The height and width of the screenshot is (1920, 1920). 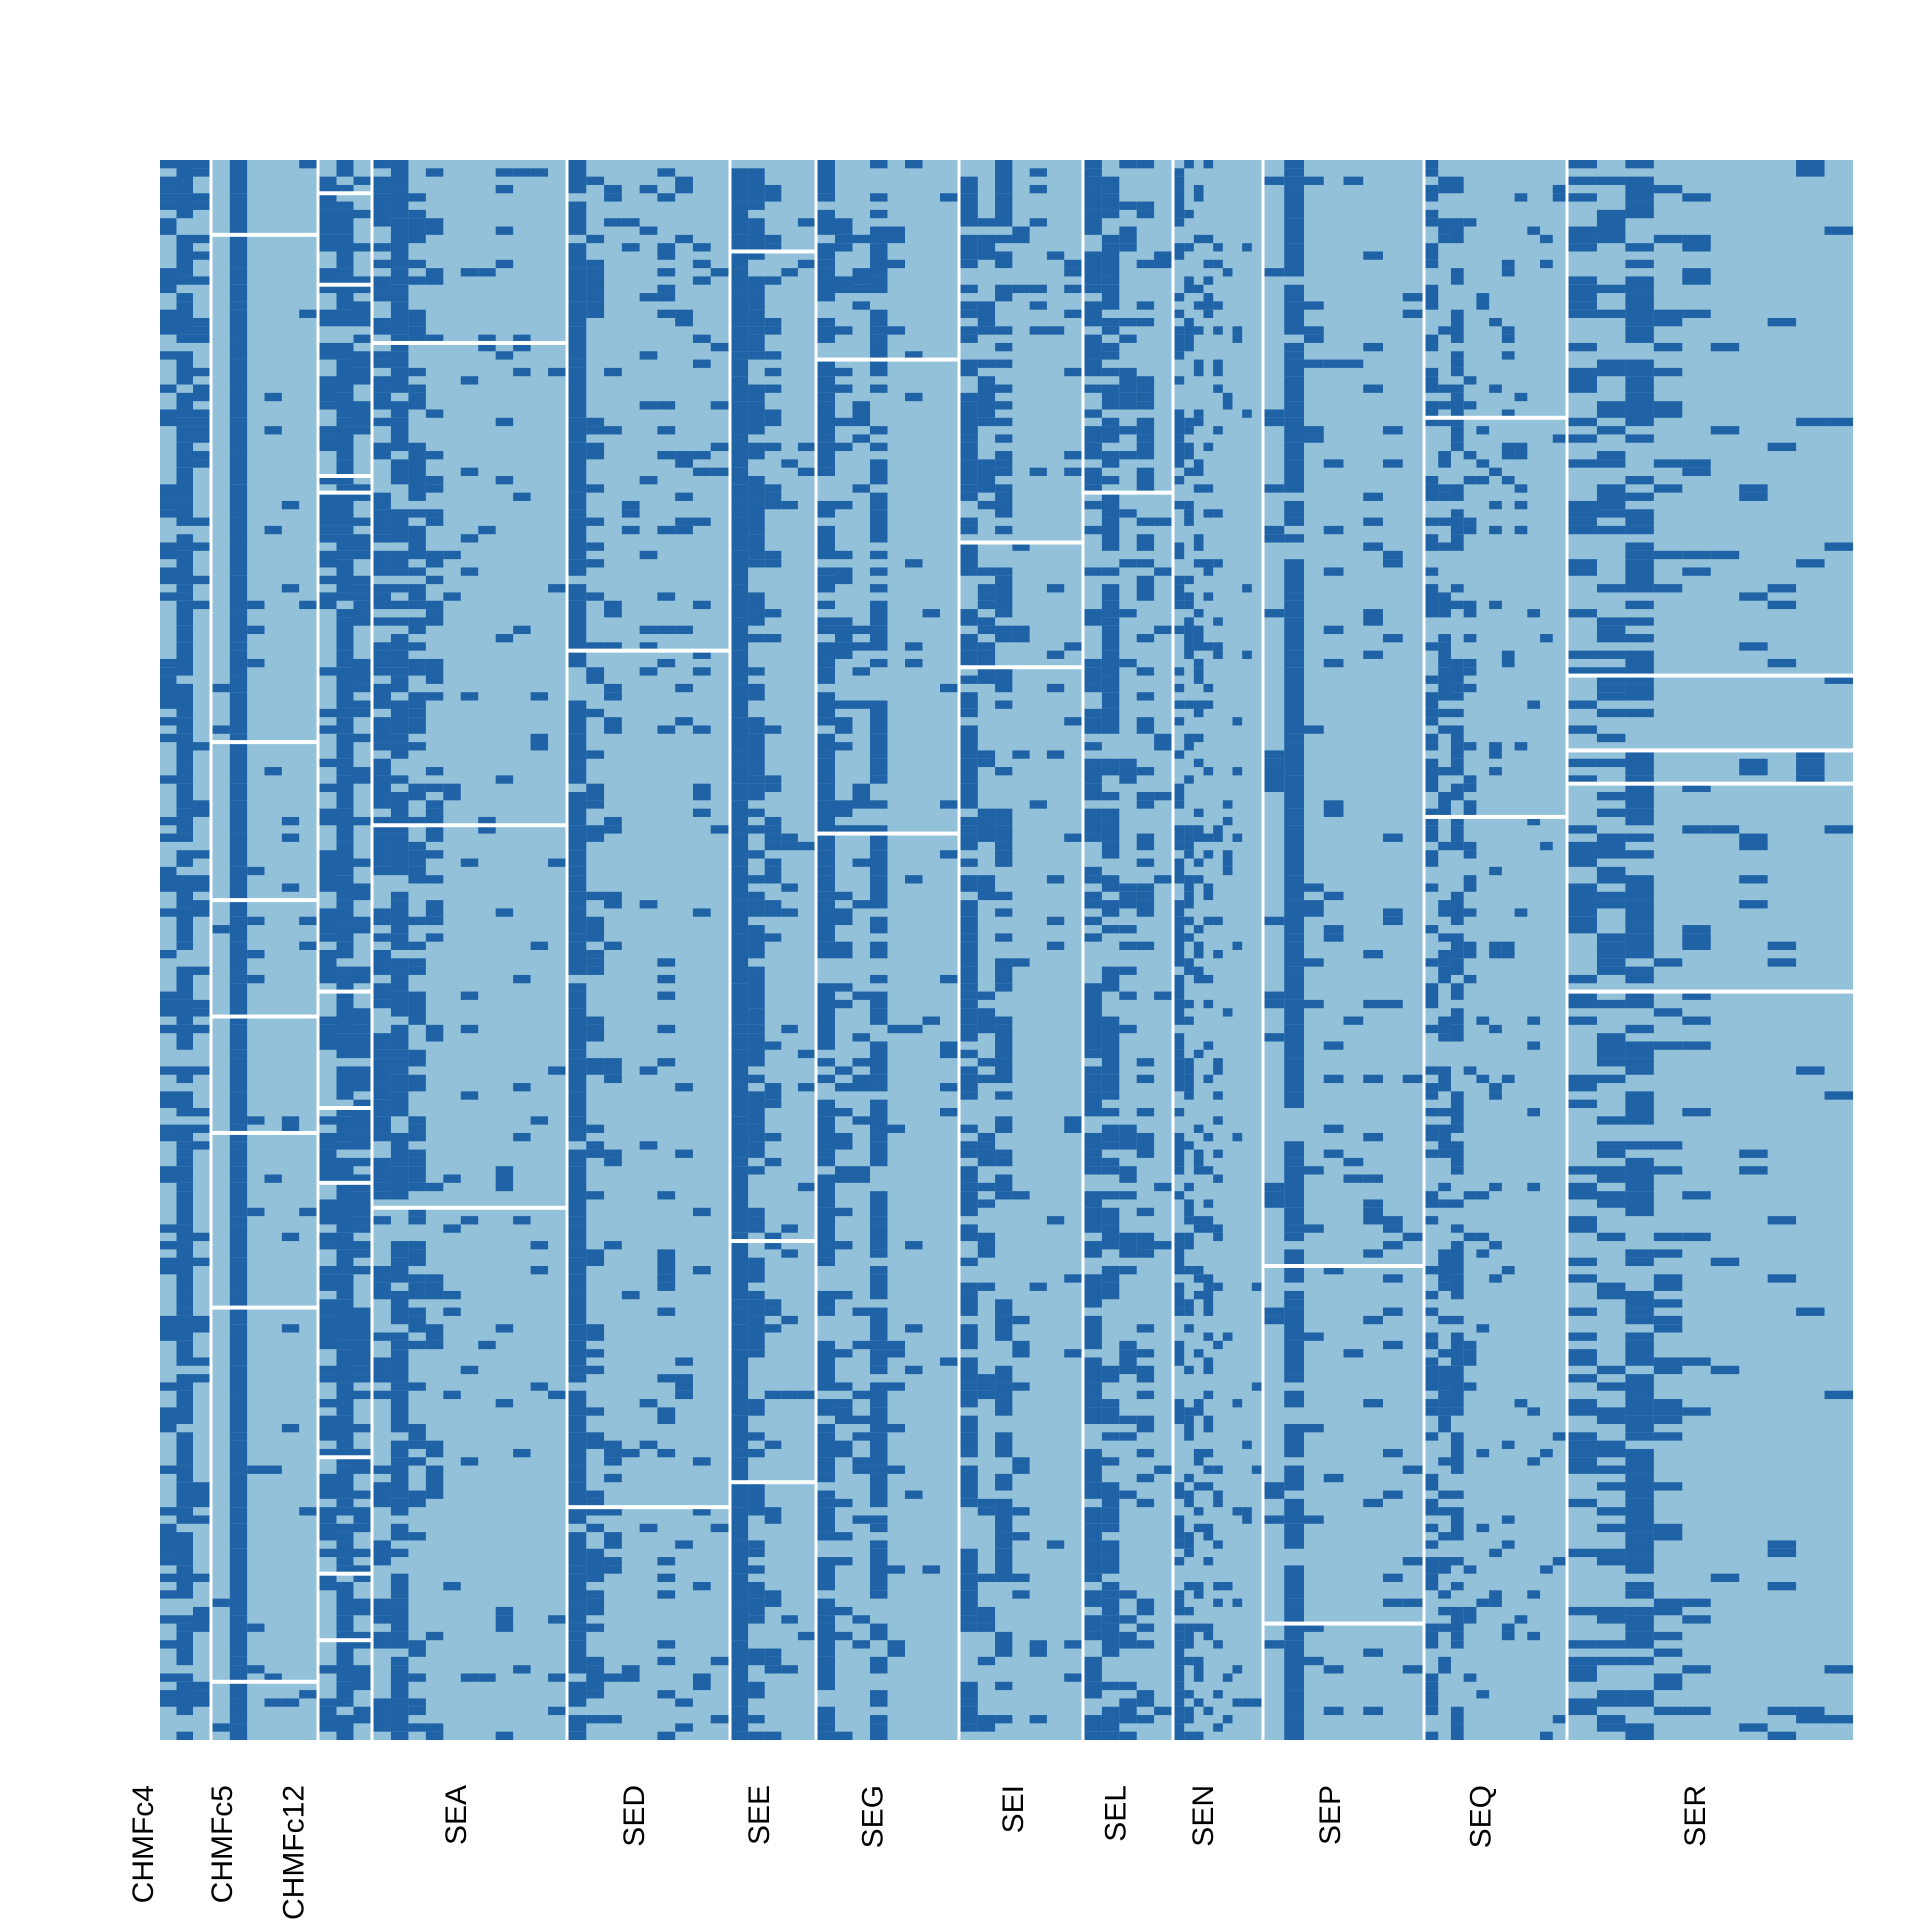 What do you see at coordinates (1021, 950) in the screenshot?
I see `heatmap-column-sei` at bounding box center [1021, 950].